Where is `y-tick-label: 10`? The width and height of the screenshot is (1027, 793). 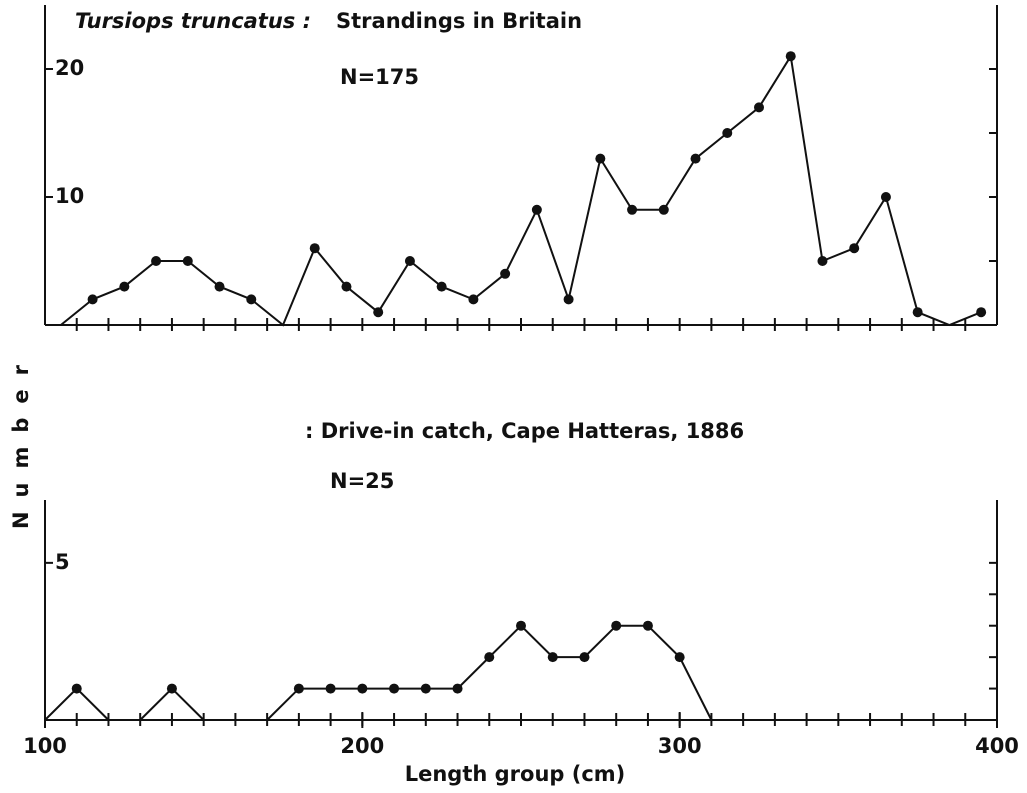 y-tick-label: 10 is located at coordinates (69, 196).